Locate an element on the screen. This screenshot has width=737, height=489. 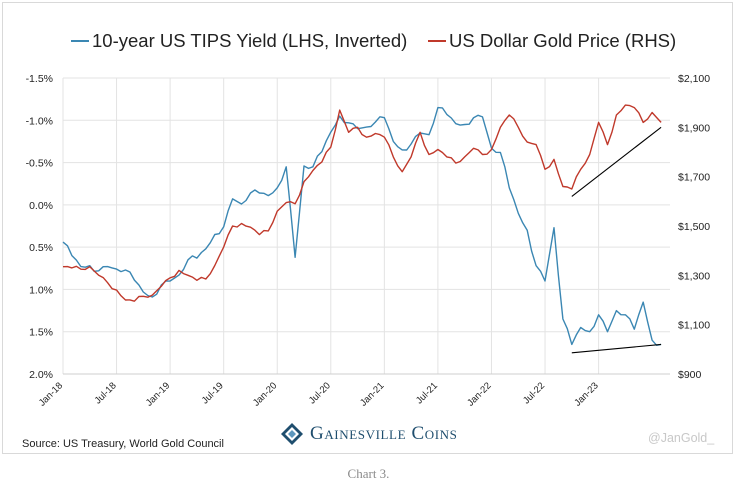
x-tick-label: Jan-22 is located at coordinates (479, 394).